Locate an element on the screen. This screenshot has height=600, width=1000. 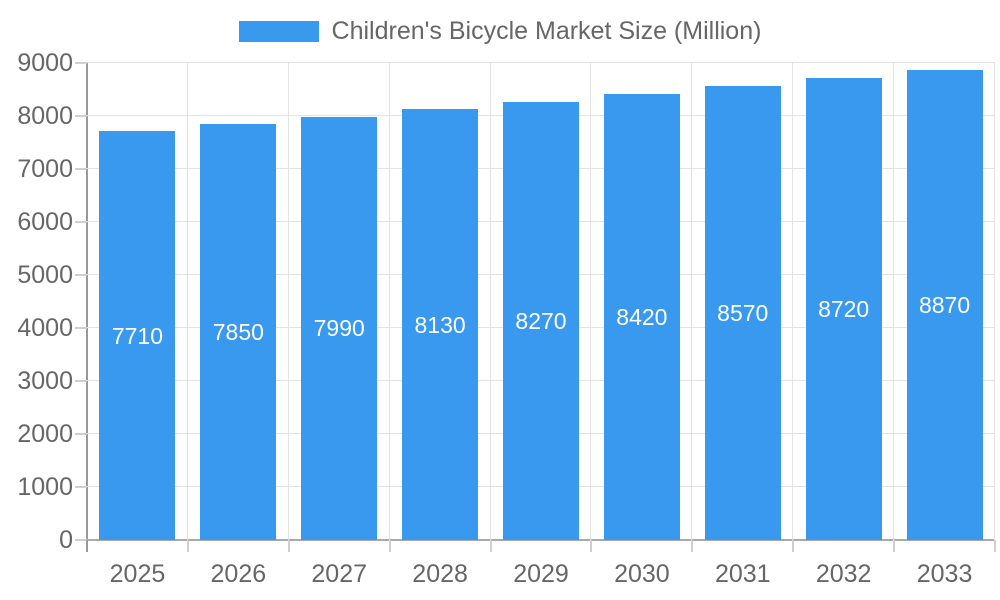
bar-value-label: 8870 is located at coordinates (944, 304).